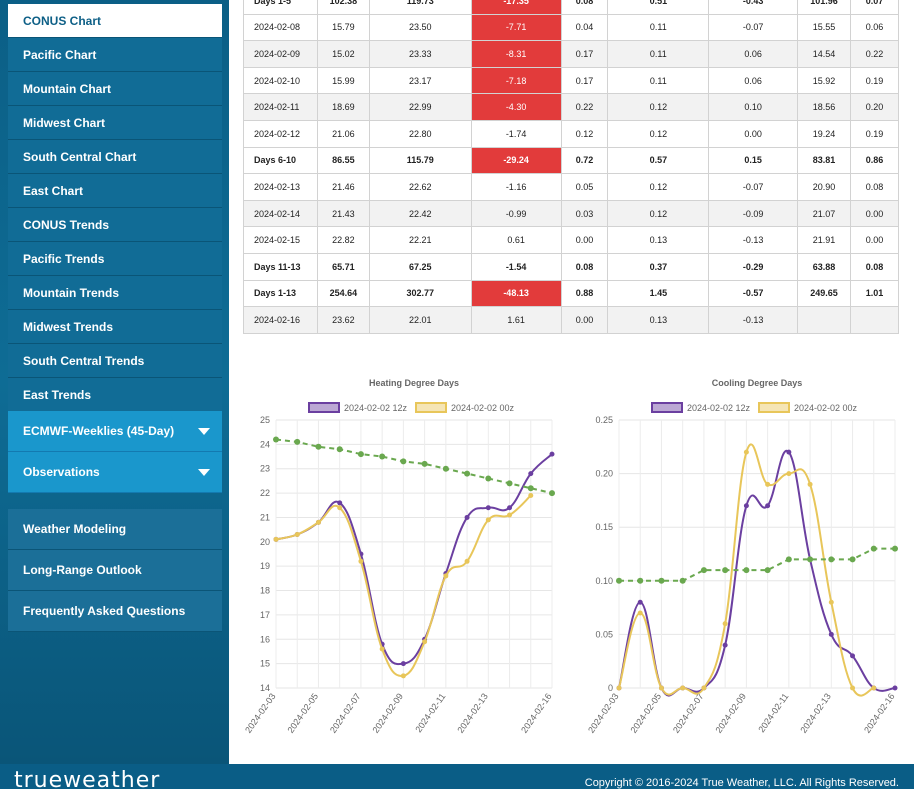 This screenshot has width=914, height=789. I want to click on sidebar-item-pacific-trends: Pacific Trends, so click(115, 259).